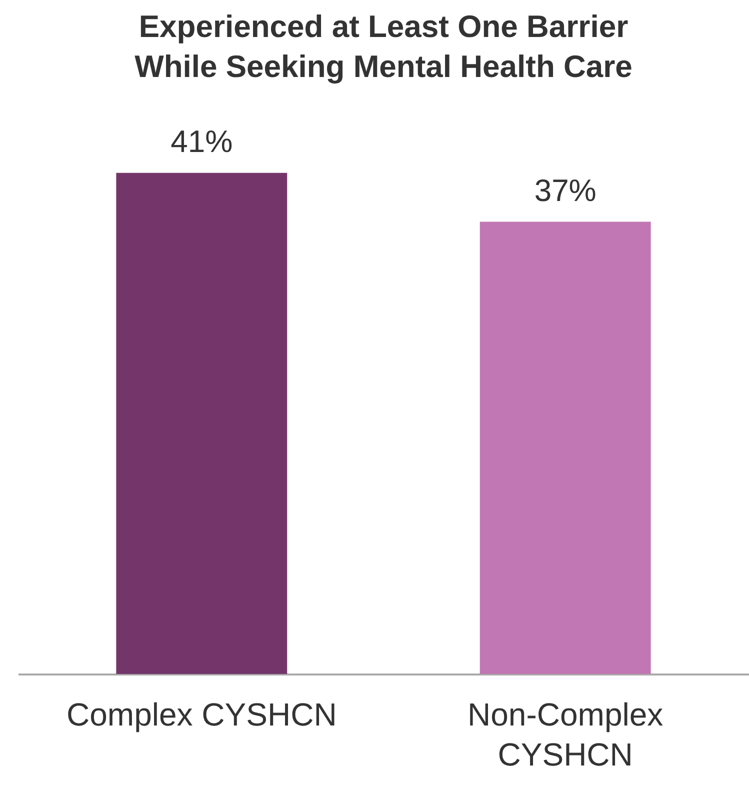  I want to click on chart-title: Experienced at Least One Barrier While Seeking Mental Health Care, so click(383, 46).